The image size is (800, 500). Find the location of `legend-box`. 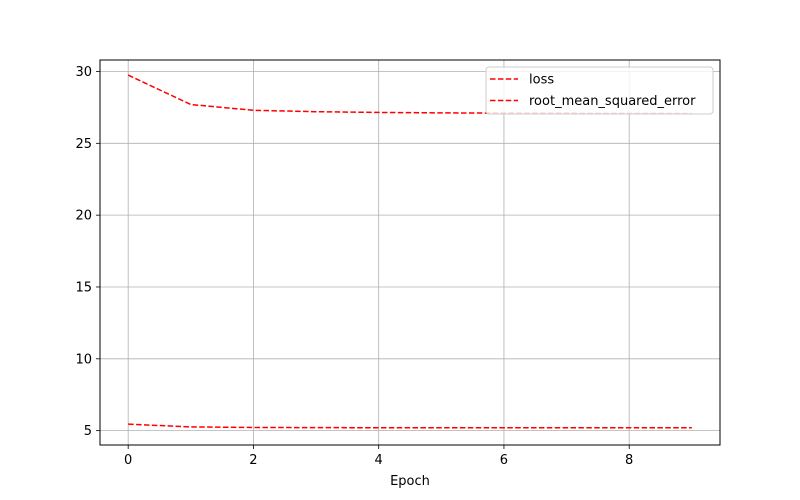

legend-box is located at coordinates (599, 90).